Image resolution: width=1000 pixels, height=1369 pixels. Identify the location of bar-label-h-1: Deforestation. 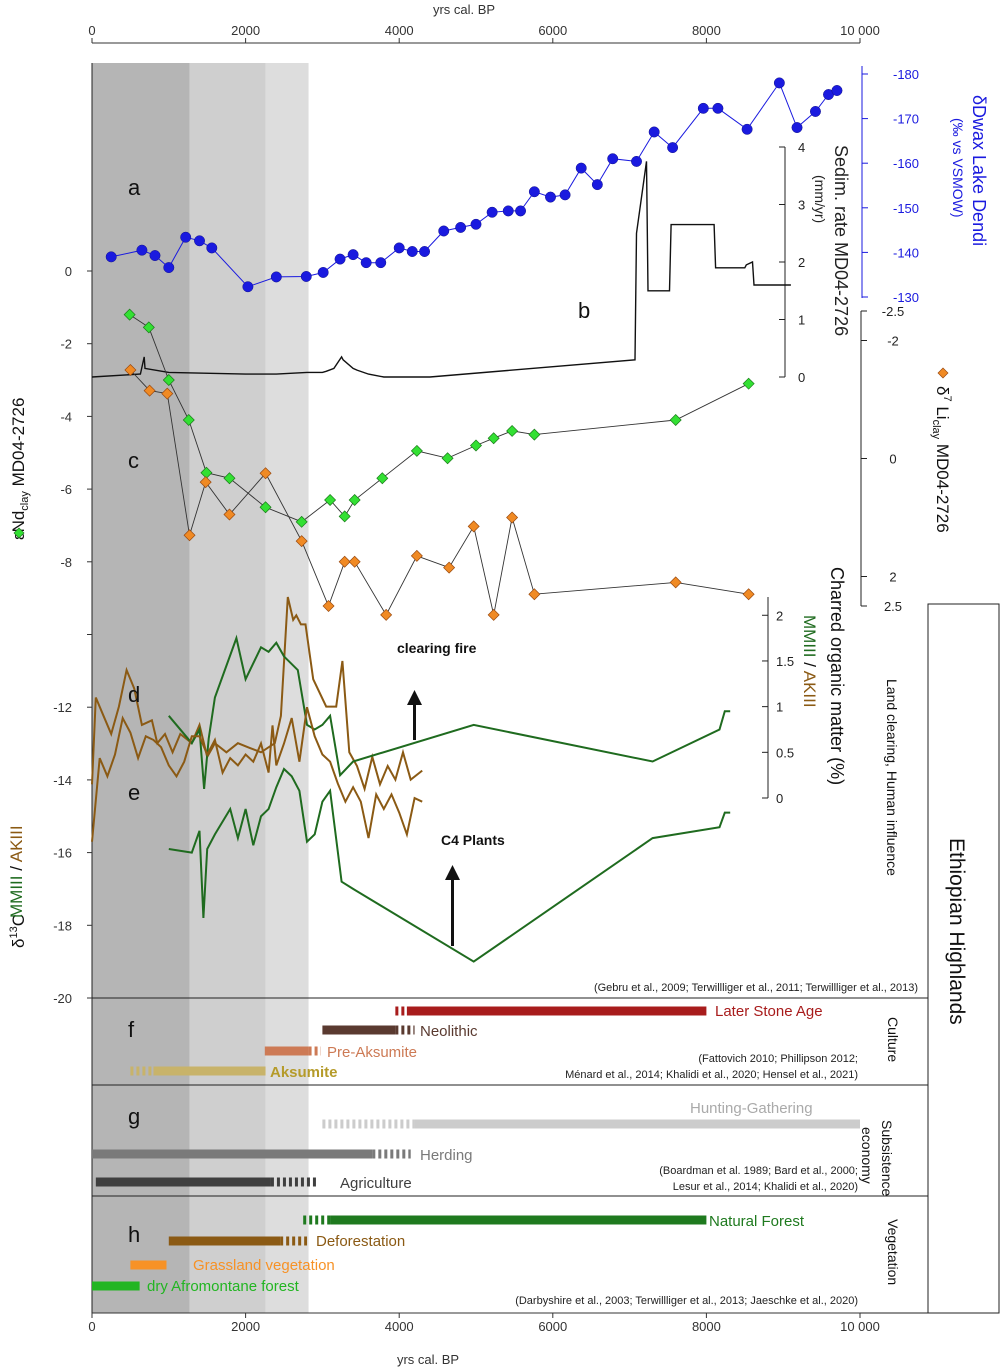
(360, 1241).